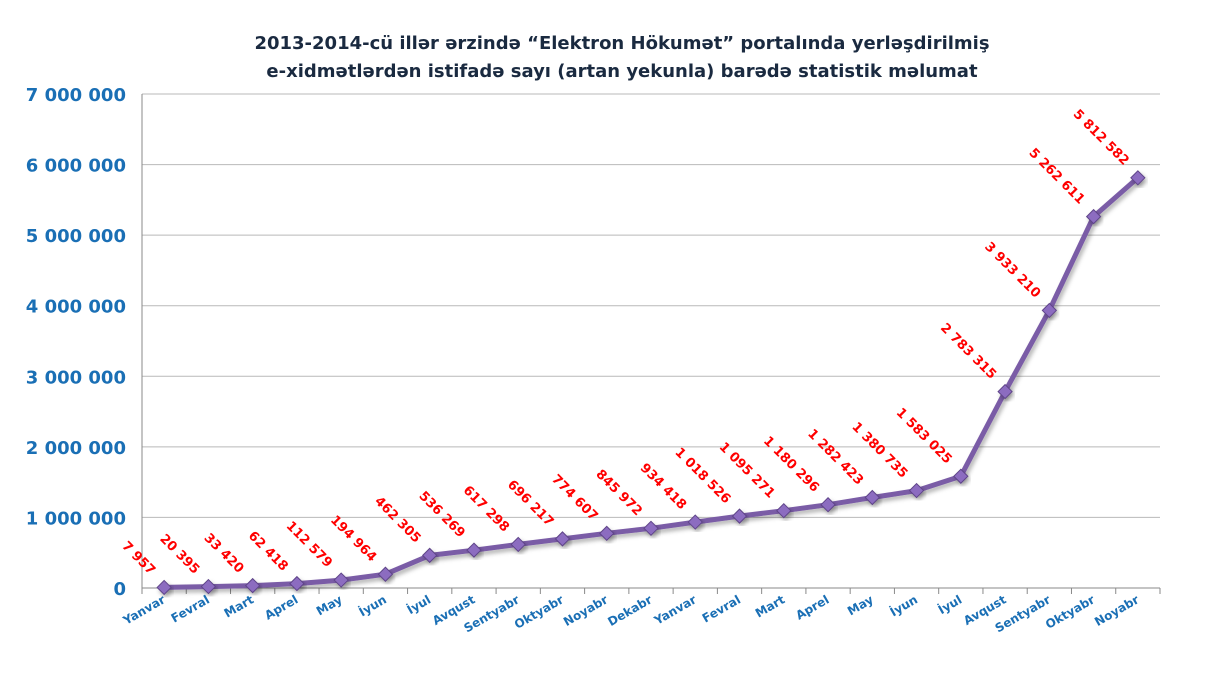 The width and height of the screenshot is (1222, 678). I want to click on data-label: 696 217, so click(530, 504).